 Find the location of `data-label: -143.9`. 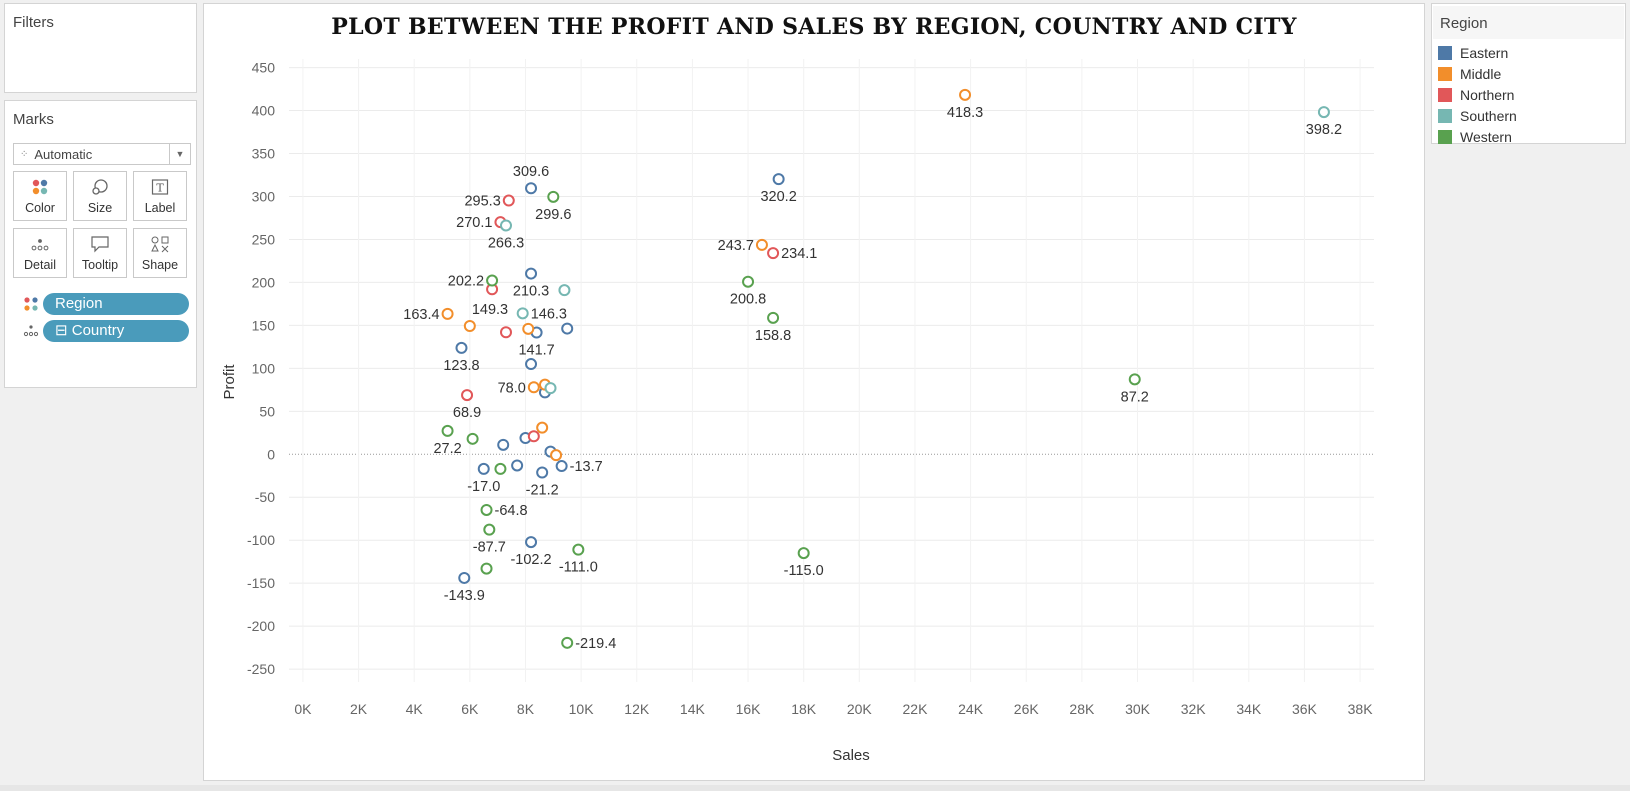

data-label: -143.9 is located at coordinates (464, 596).